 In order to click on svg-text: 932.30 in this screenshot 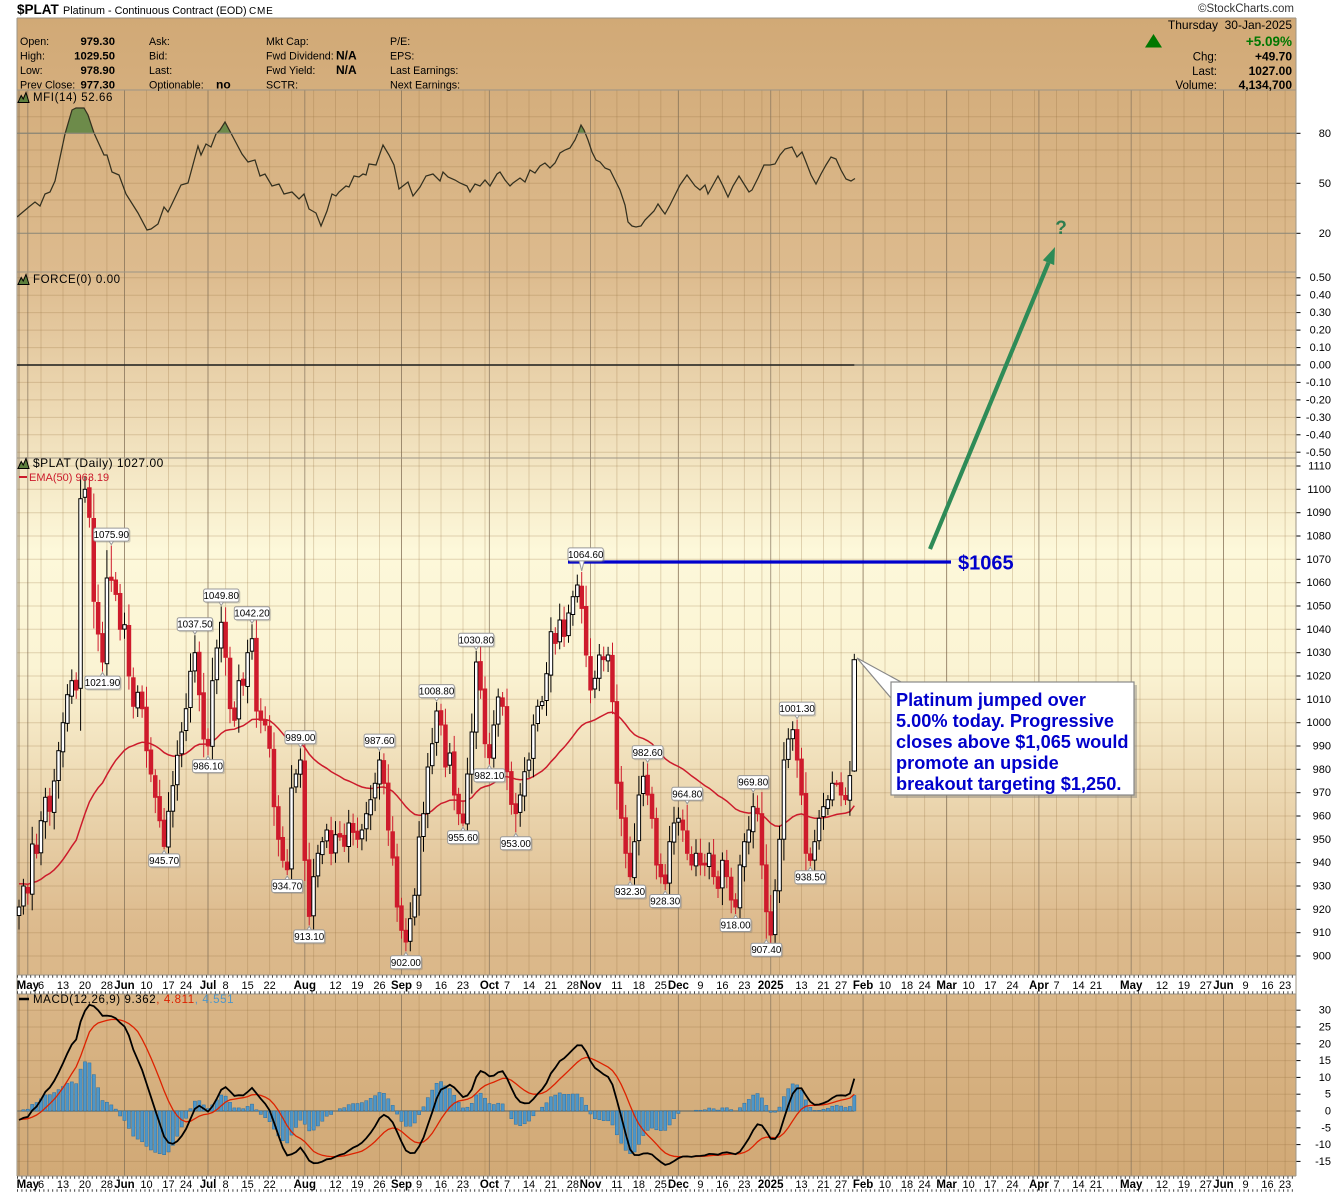, I will do `click(630, 892)`.